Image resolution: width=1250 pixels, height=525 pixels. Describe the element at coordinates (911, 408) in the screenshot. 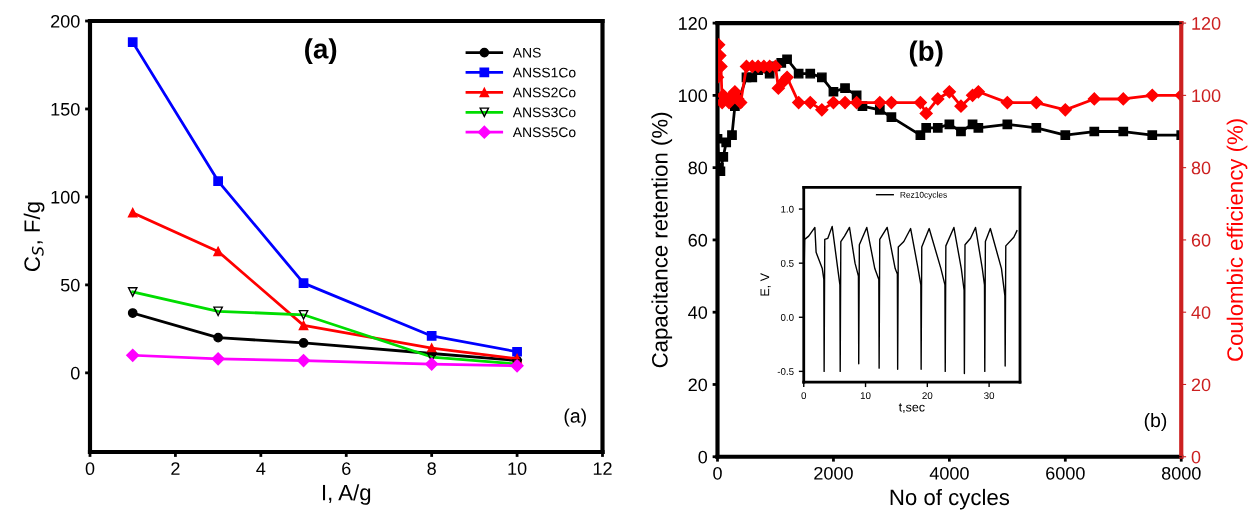

I see `x-axis-title: t,sec` at that location.